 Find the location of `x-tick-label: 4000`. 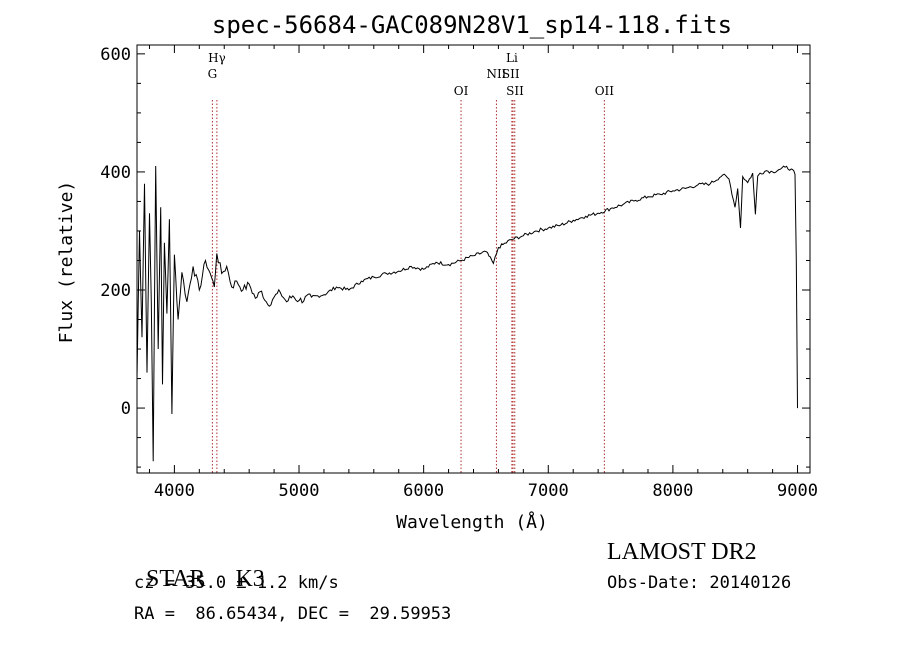

x-tick-label: 4000 is located at coordinates (174, 491).